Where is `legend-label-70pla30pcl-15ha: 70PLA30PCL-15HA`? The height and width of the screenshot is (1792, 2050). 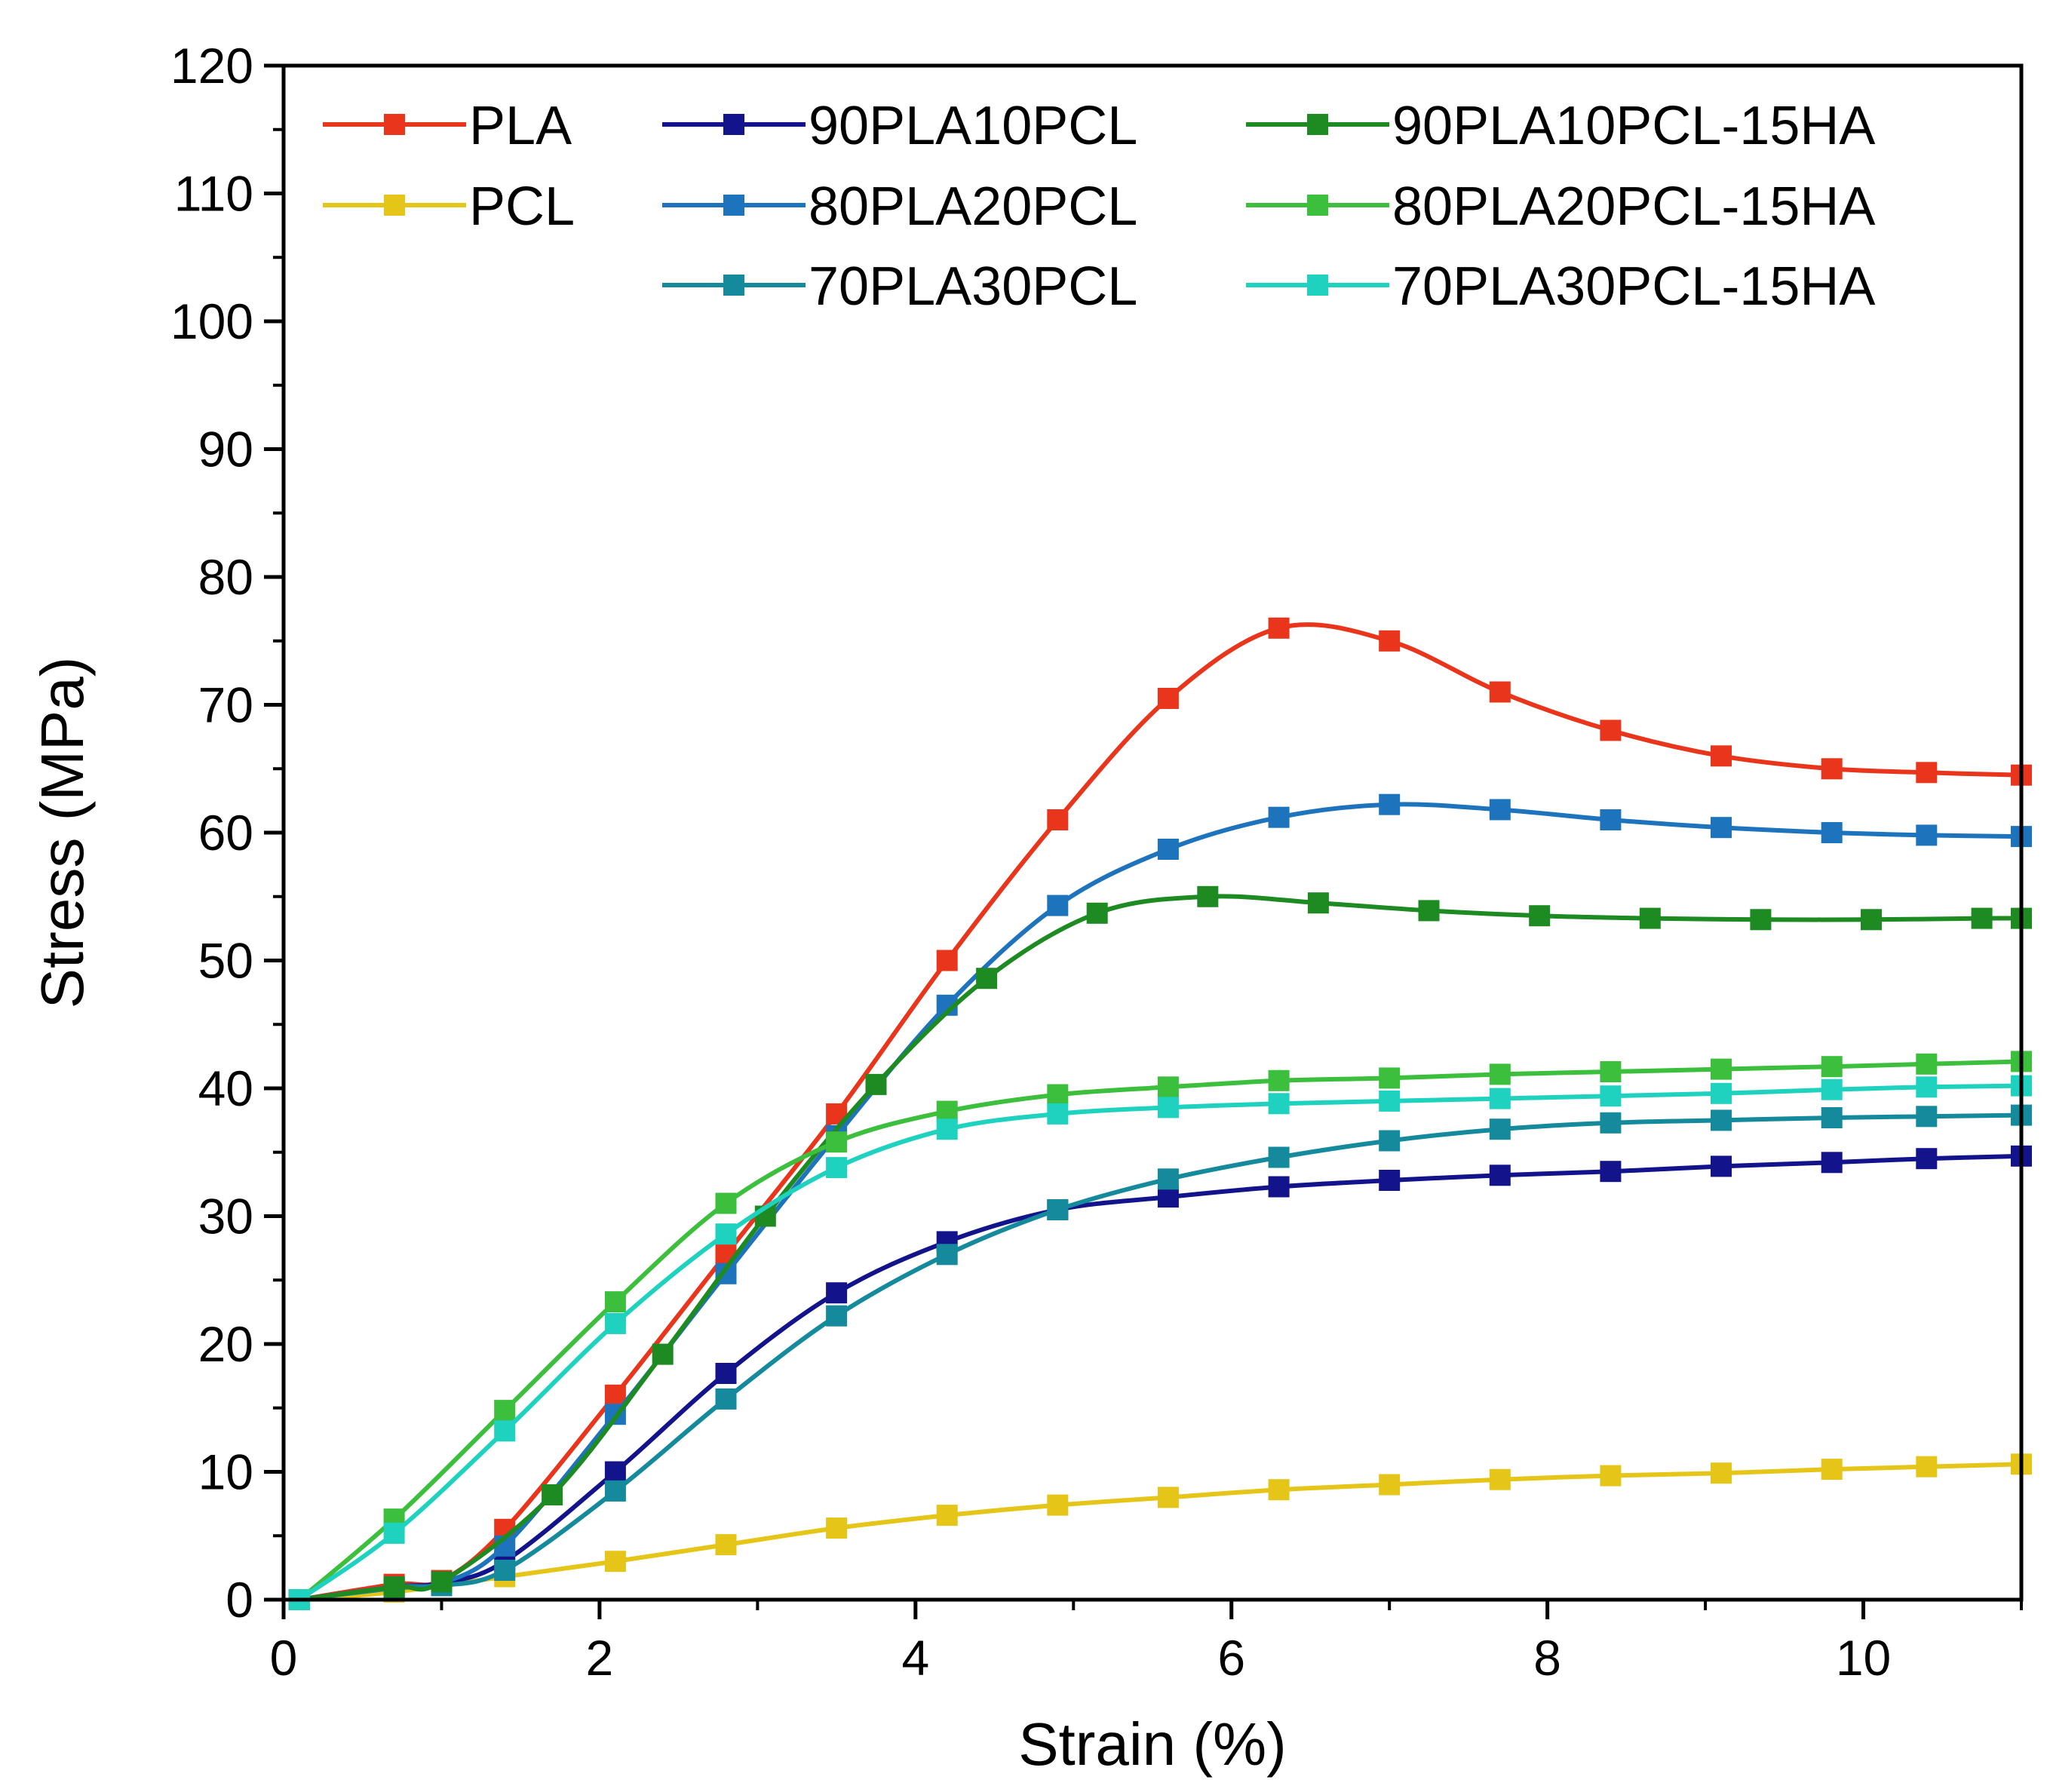 legend-label-70pla30pcl-15ha: 70PLA30PCL-15HA is located at coordinates (1634, 287).